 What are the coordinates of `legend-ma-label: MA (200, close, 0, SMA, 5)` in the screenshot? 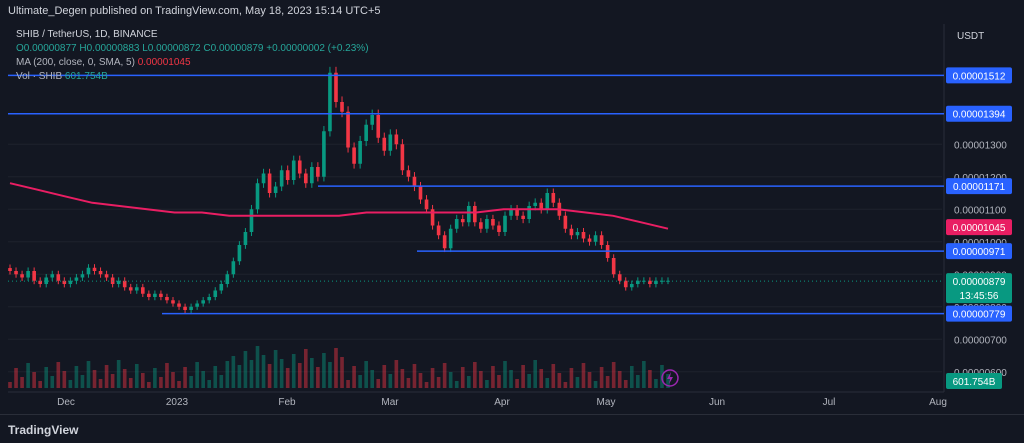 It's located at (75, 62).